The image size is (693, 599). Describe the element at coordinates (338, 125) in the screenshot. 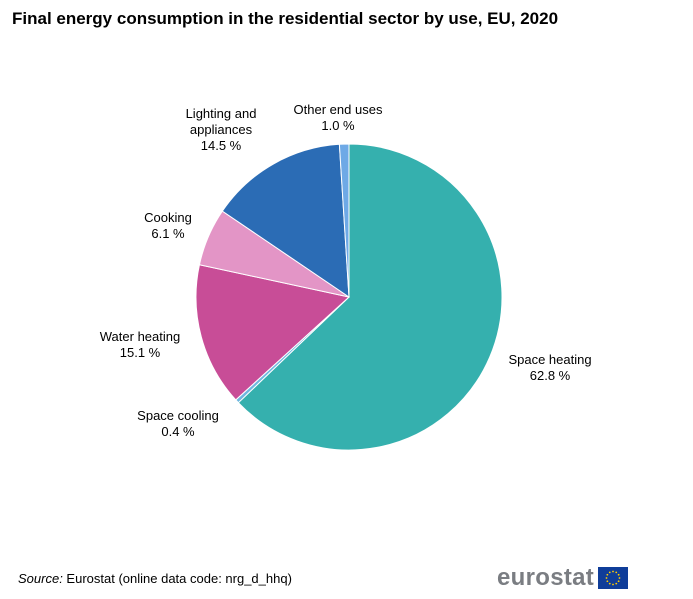

I see `slice-value-other: 1.0 %` at that location.